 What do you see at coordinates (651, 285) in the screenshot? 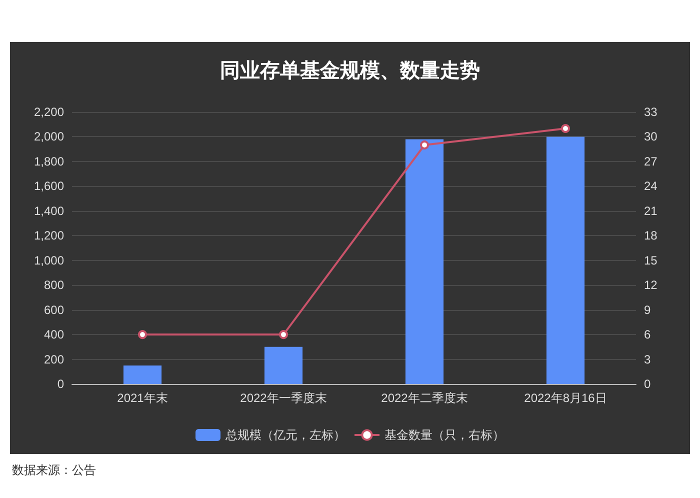
I see `y2-tick-label: 12` at bounding box center [651, 285].